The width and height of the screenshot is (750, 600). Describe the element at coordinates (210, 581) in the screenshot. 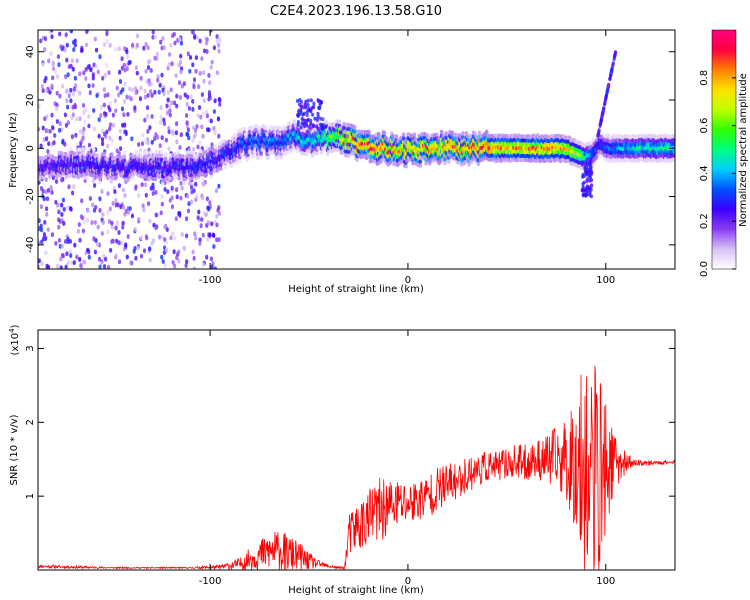

I see `snr-x-tick-label: -100` at that location.